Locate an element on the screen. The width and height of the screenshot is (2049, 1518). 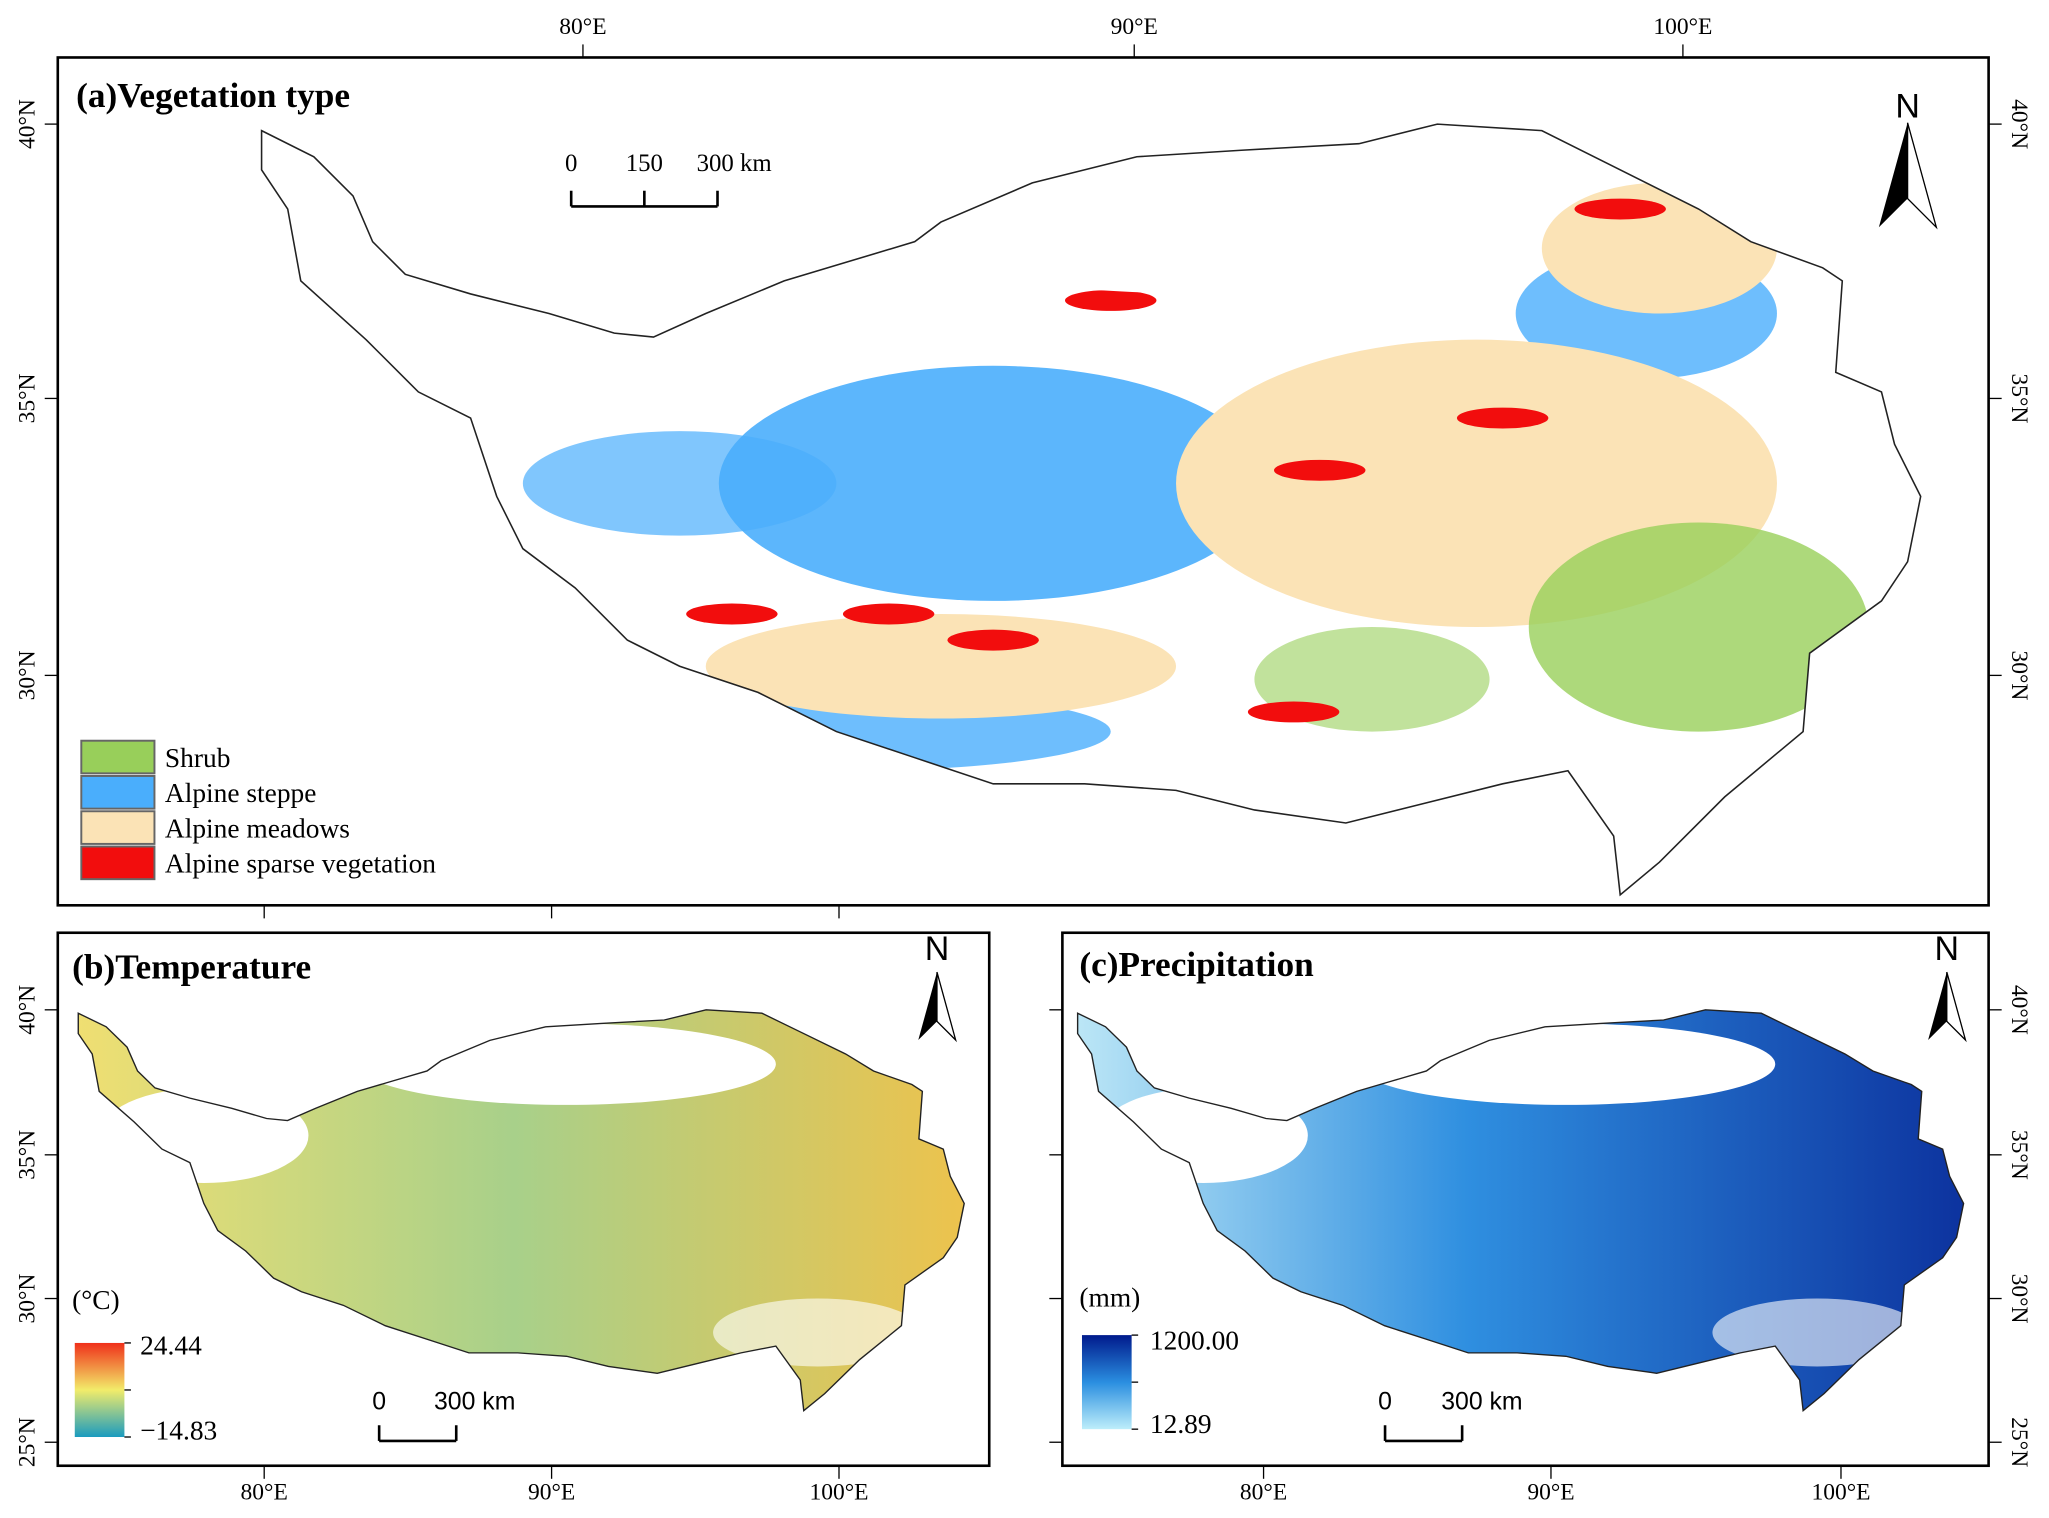
colorbar-max: 1200.00 is located at coordinates (1194, 1340).